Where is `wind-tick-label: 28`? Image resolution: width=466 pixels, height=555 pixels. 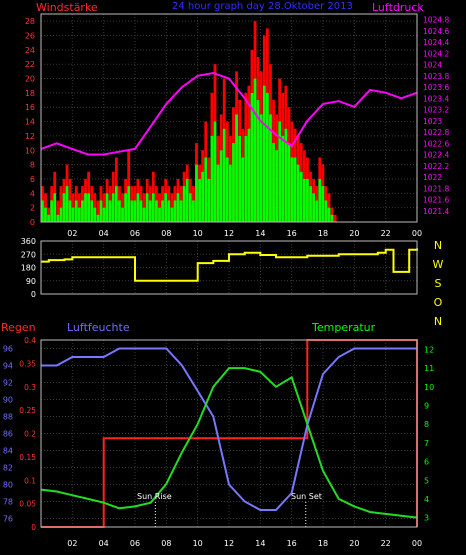
wind-tick-label: 28 is located at coordinates (30, 21).